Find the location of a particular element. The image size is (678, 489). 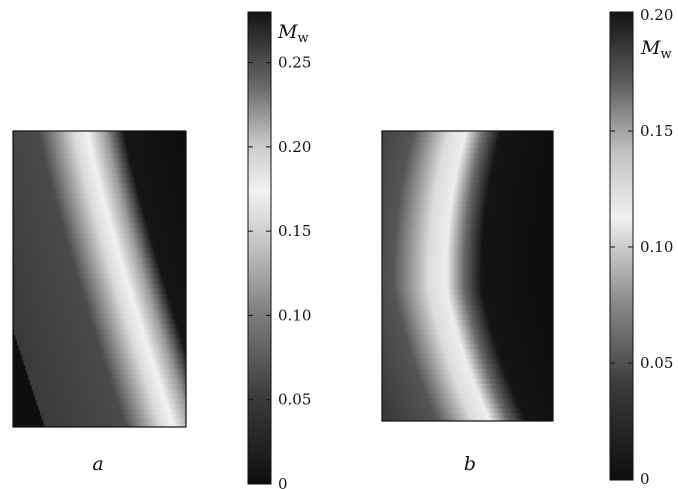

colorbar-b-ticks: 0 0.05 0.10 0.15 0.20 is located at coordinates (641, 247).